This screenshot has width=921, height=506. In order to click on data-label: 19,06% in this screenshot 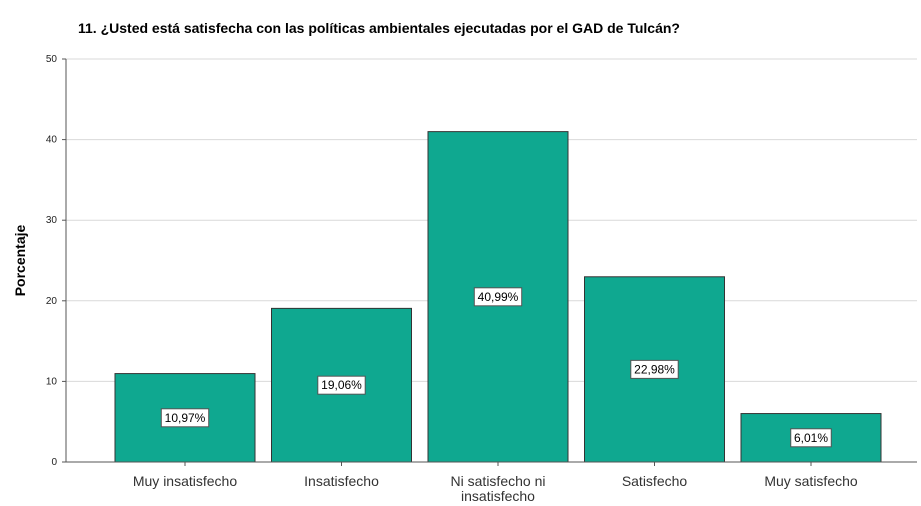, I will do `click(341, 385)`.